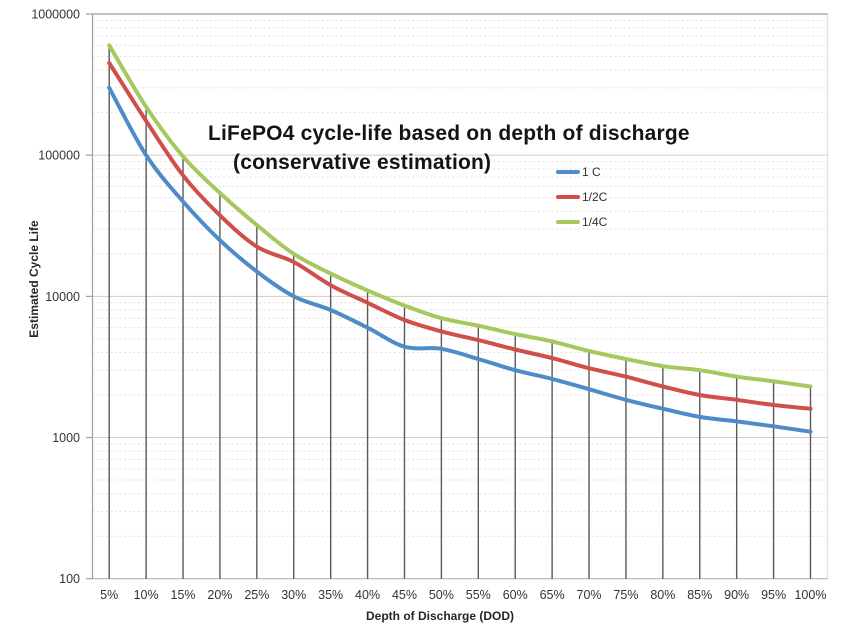  Describe the element at coordinates (568, 171) in the screenshot. I see `legend-swatch-1-c` at that location.